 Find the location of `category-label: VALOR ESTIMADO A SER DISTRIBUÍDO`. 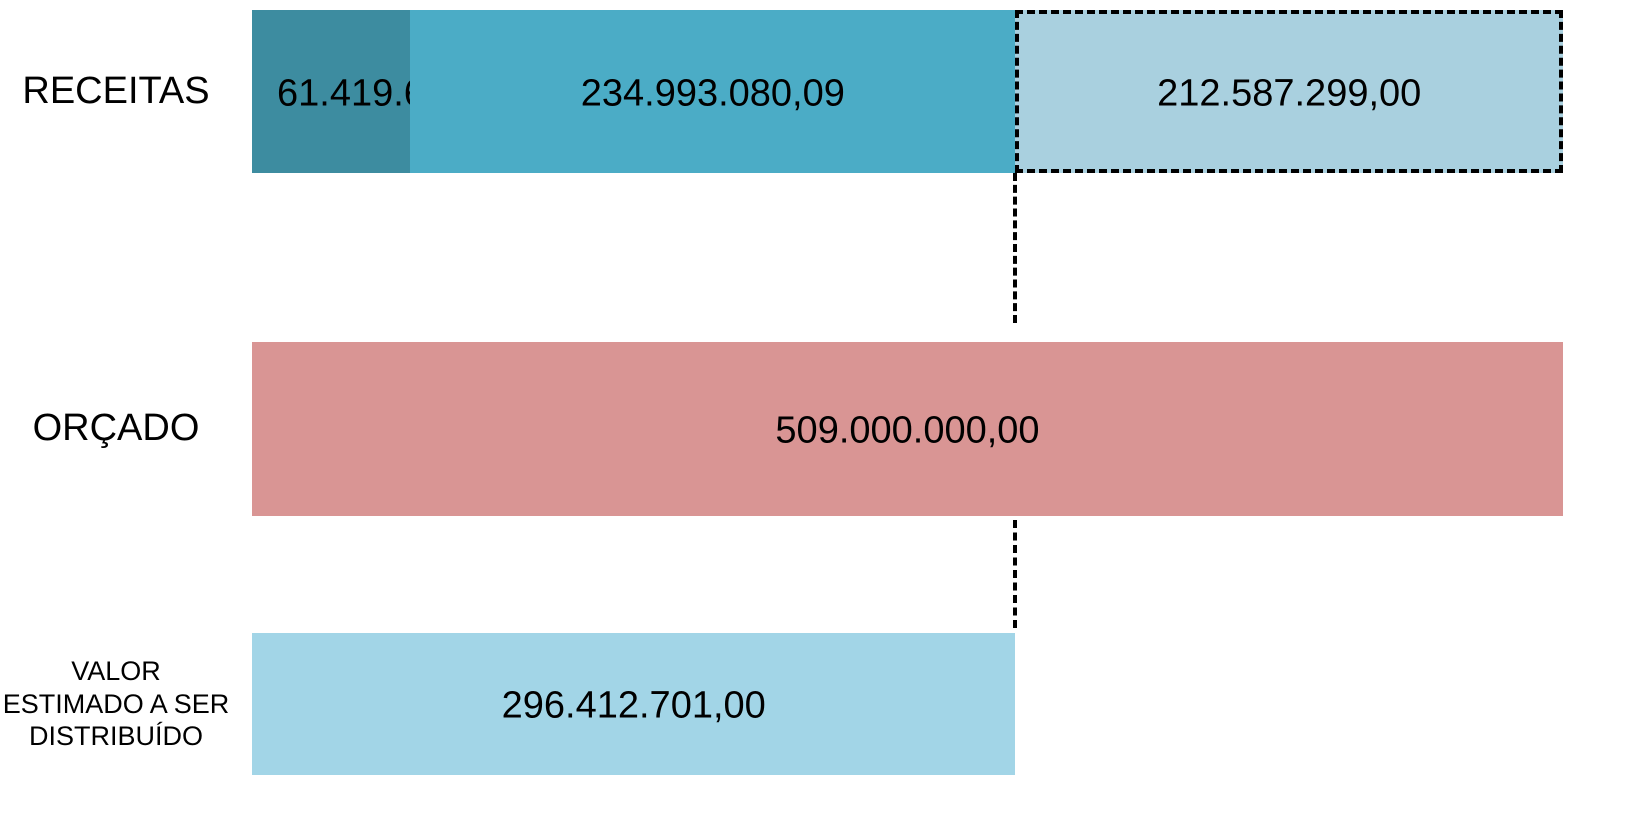

category-label: VALOR ESTIMADO A SER DISTRIBUÍDO is located at coordinates (116, 704).